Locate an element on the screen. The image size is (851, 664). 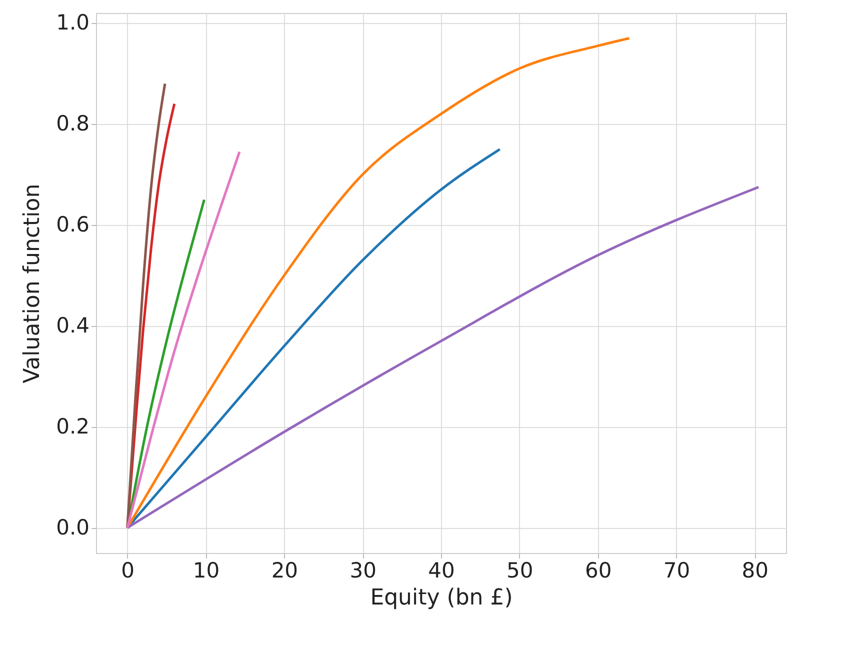
x-tick-label: 70 is located at coordinates (676, 570).